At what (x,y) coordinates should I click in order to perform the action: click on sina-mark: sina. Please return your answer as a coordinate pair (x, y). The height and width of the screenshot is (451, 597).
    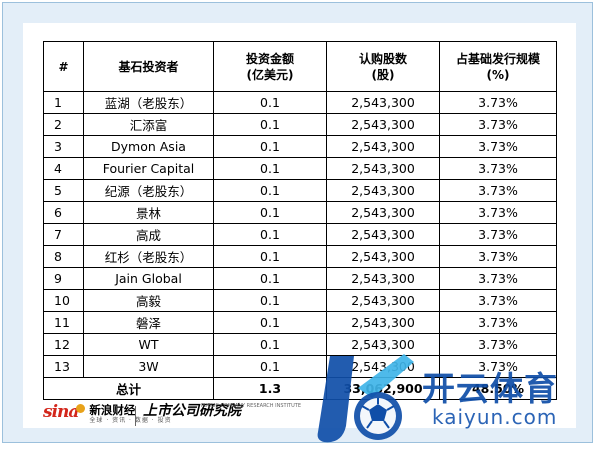
    Looking at the image, I should click on (61, 412).